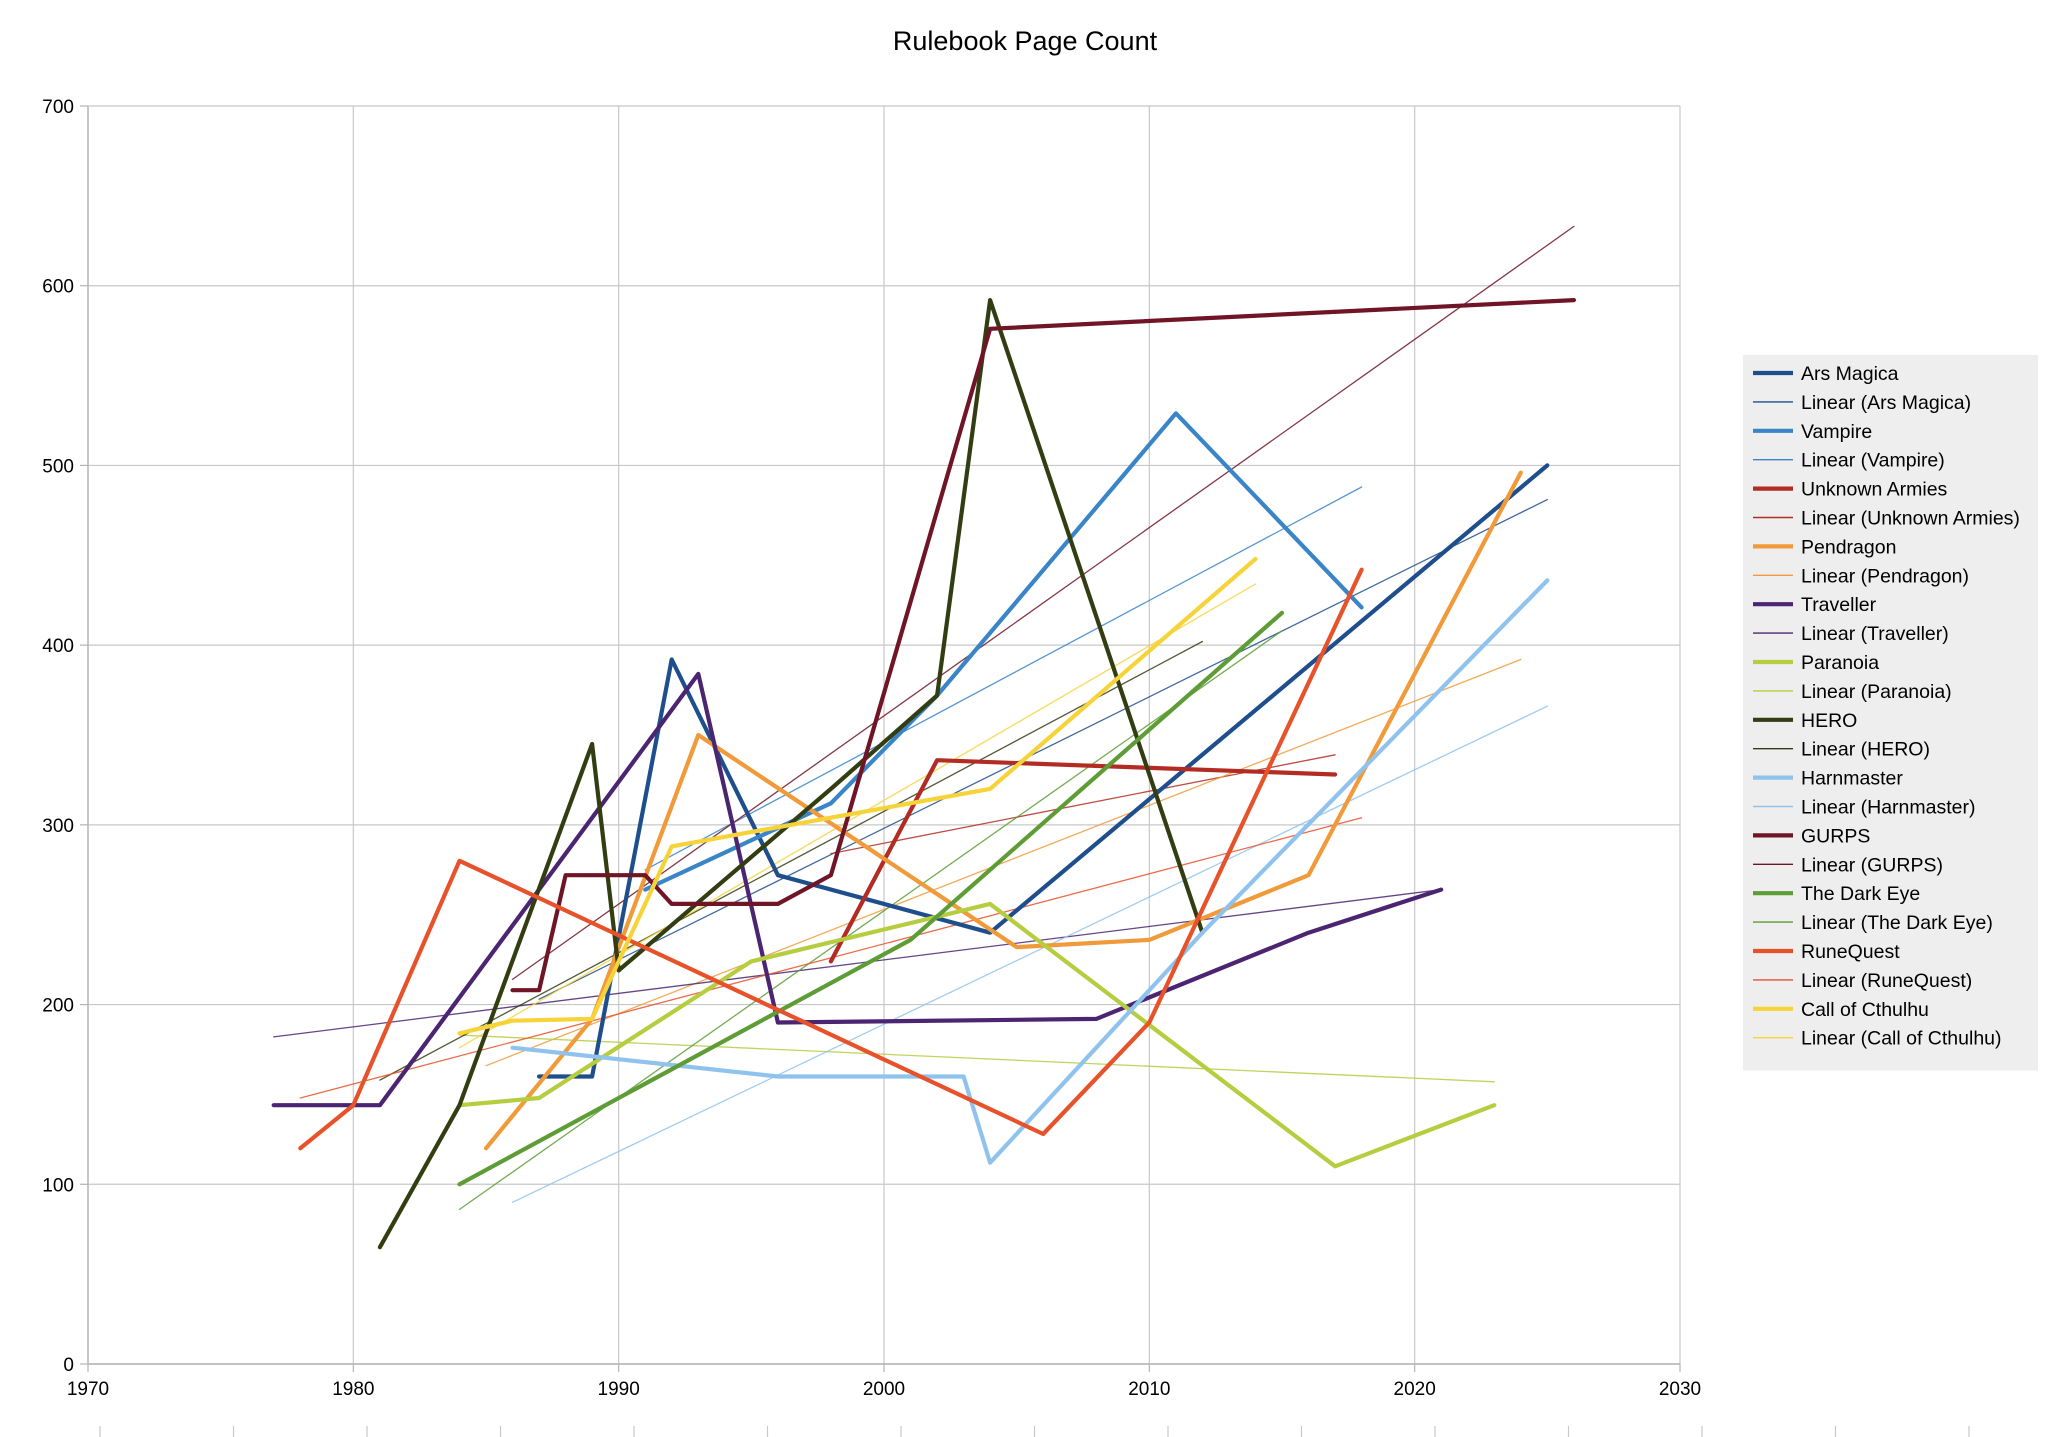 This screenshot has width=2048, height=1437. Describe the element at coordinates (1910, 519) in the screenshot. I see `legend-label: Linear (Unknown Armies)` at that location.